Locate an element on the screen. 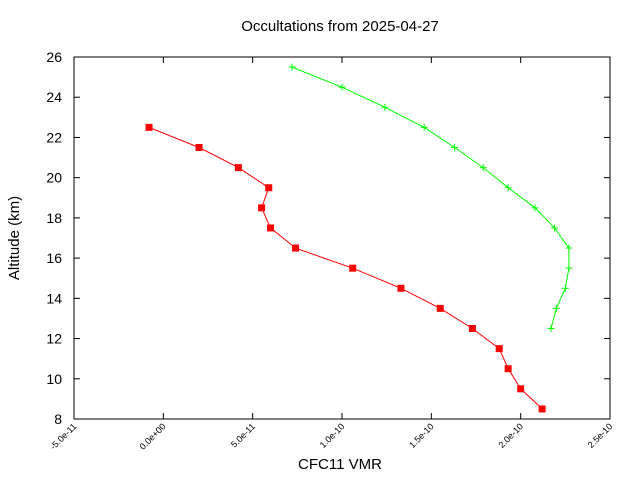  y-tick-label: 26 is located at coordinates (54, 57).